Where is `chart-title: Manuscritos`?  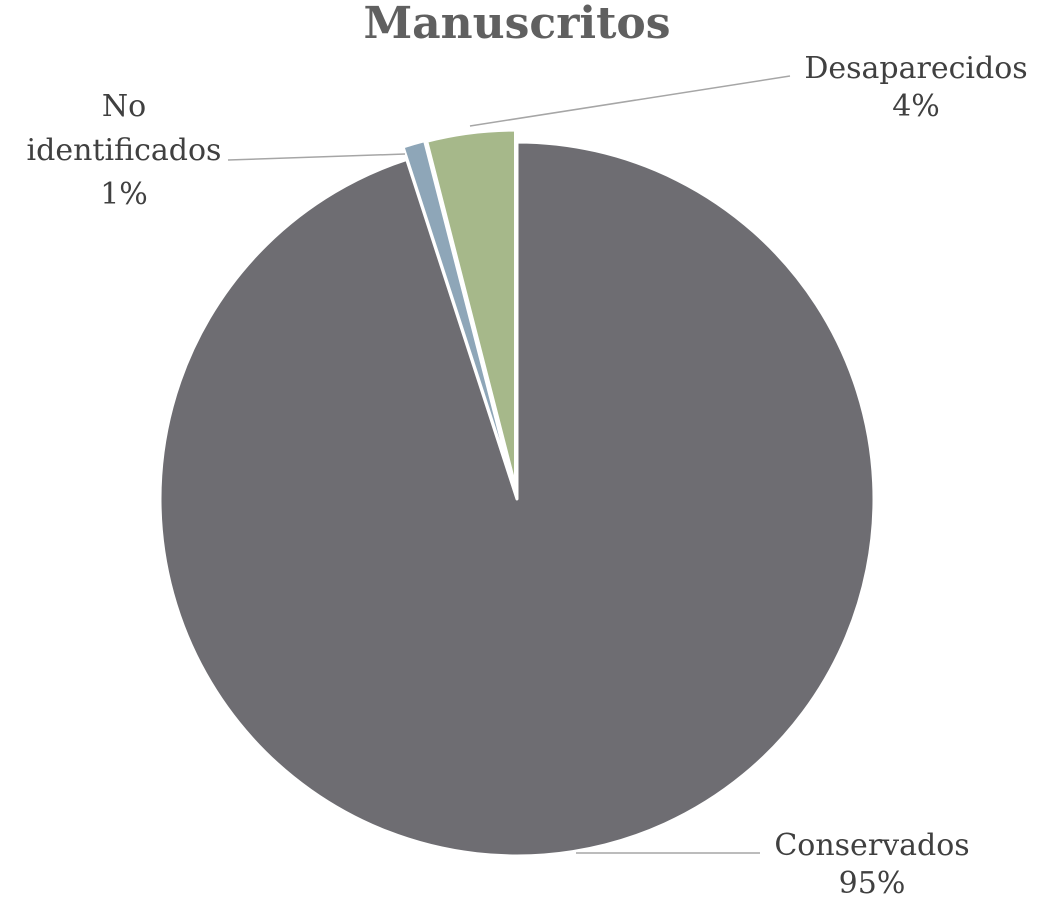 chart-title: Manuscritos is located at coordinates (516, 24).